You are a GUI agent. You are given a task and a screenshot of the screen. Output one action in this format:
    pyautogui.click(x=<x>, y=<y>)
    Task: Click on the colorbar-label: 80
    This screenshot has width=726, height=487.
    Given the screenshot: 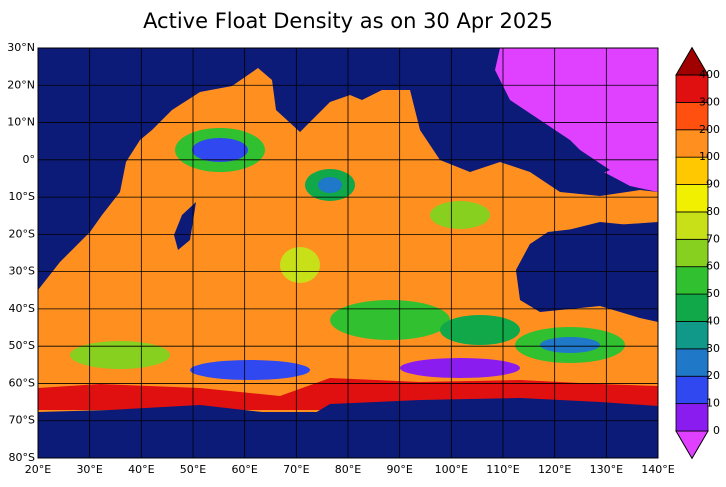 What is the action you would take?
    pyautogui.click(x=713, y=211)
    